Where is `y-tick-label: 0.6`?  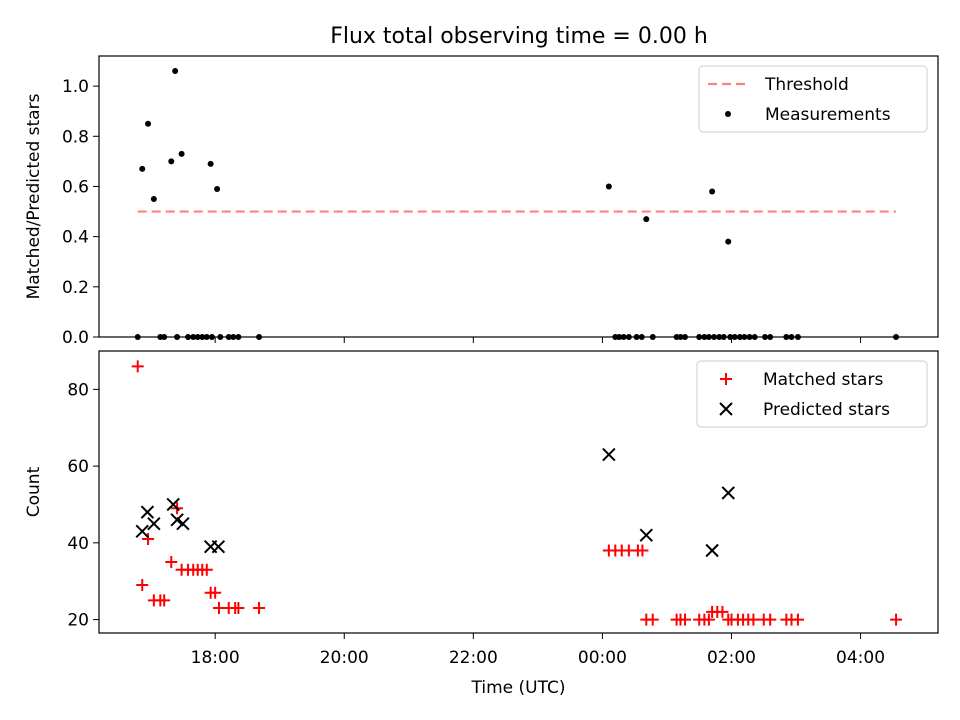 y-tick-label: 0.6 is located at coordinates (75, 187).